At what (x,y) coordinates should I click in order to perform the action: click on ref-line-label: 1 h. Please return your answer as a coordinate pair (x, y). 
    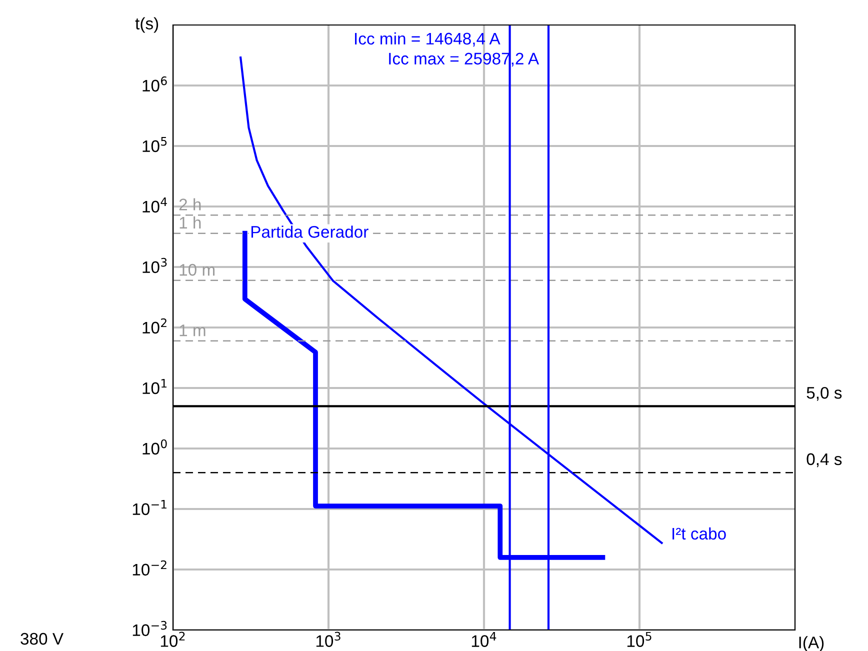
    Looking at the image, I should click on (190, 222).